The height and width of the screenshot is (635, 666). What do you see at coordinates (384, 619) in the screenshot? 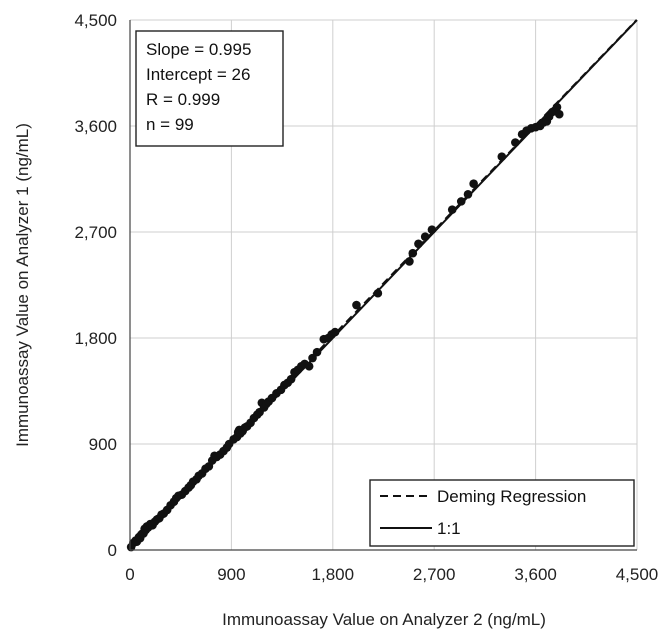
I see `x-axis-title: Immunoassay Value on Analyzer 2 (ng/mL)` at bounding box center [384, 619].